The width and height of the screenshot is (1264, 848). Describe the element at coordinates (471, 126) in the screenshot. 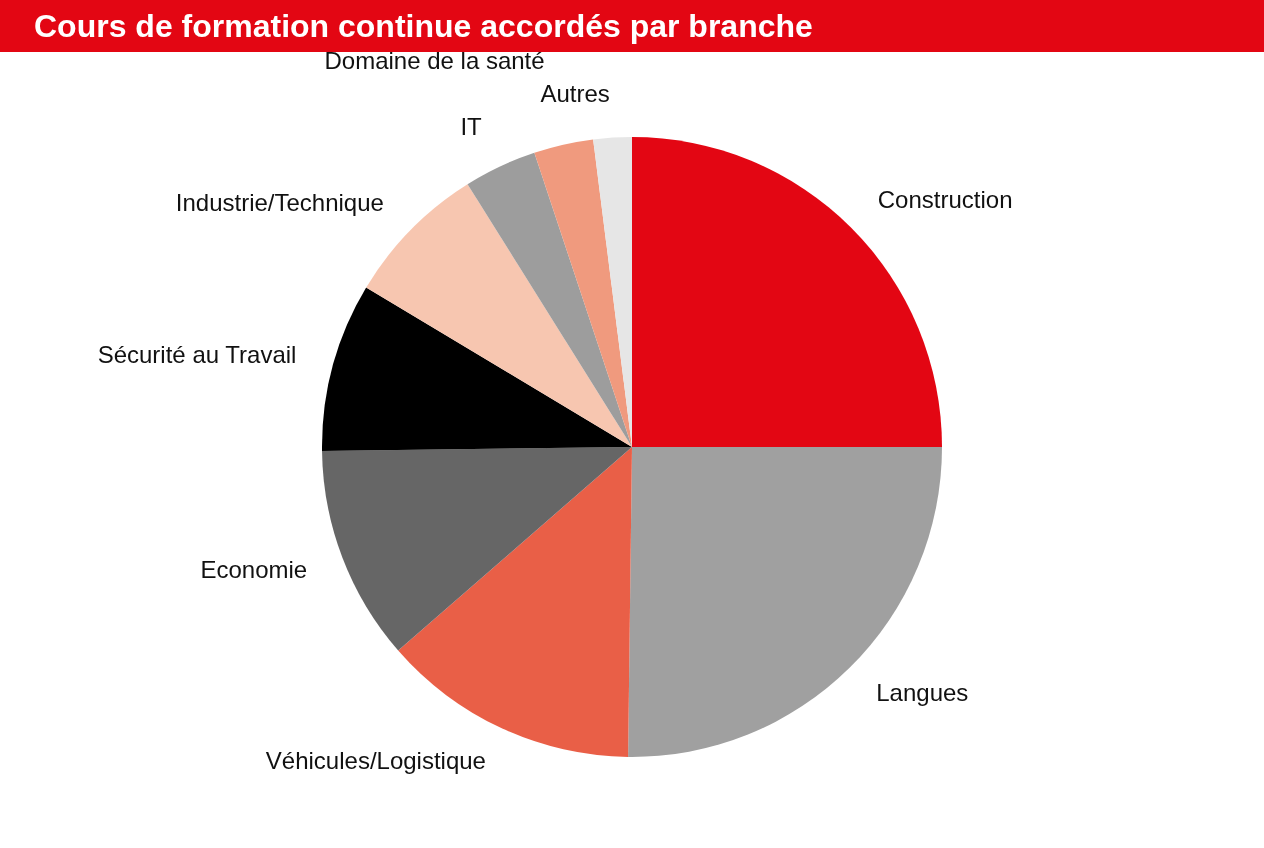

I see `slice-label: IT` at that location.